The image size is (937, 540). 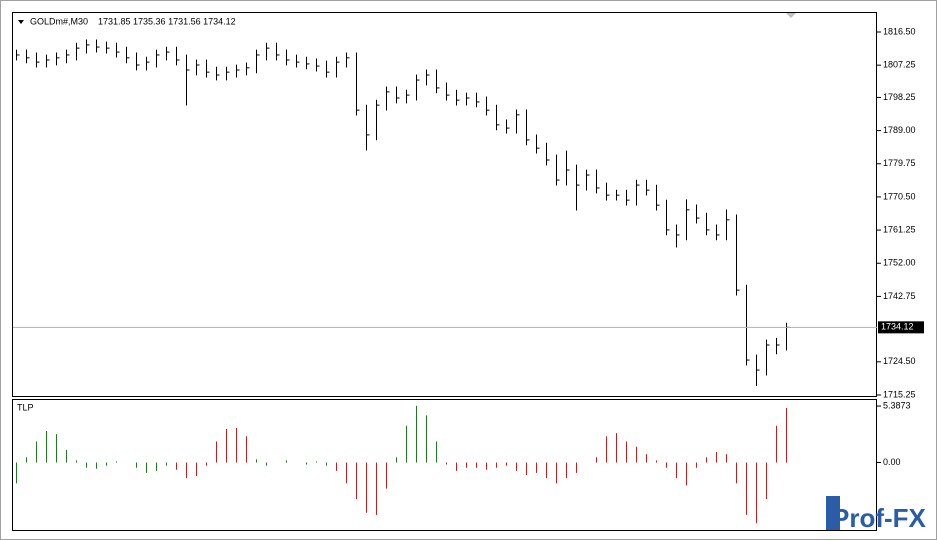 I want to click on y-tick-label: 1770.50, so click(x=899, y=196).